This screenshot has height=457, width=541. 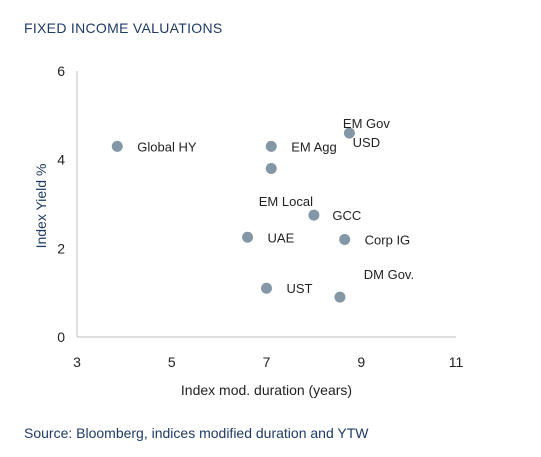 I want to click on point-label: DM Gov., so click(x=389, y=274).